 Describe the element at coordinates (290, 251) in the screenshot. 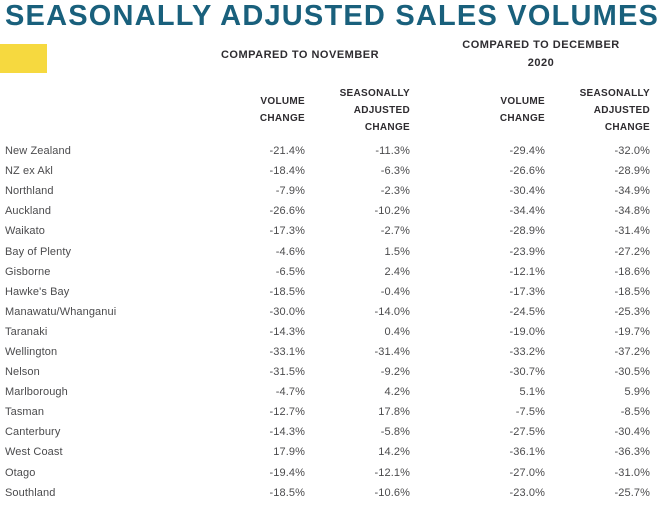

I see `value-cell: -4.6%` at that location.